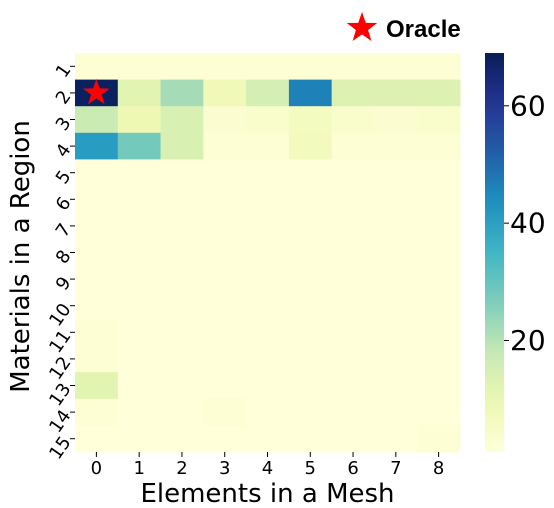 The height and width of the screenshot is (508, 554). What do you see at coordinates (64, 70) in the screenshot?
I see `y-tick-label: 1` at bounding box center [64, 70].